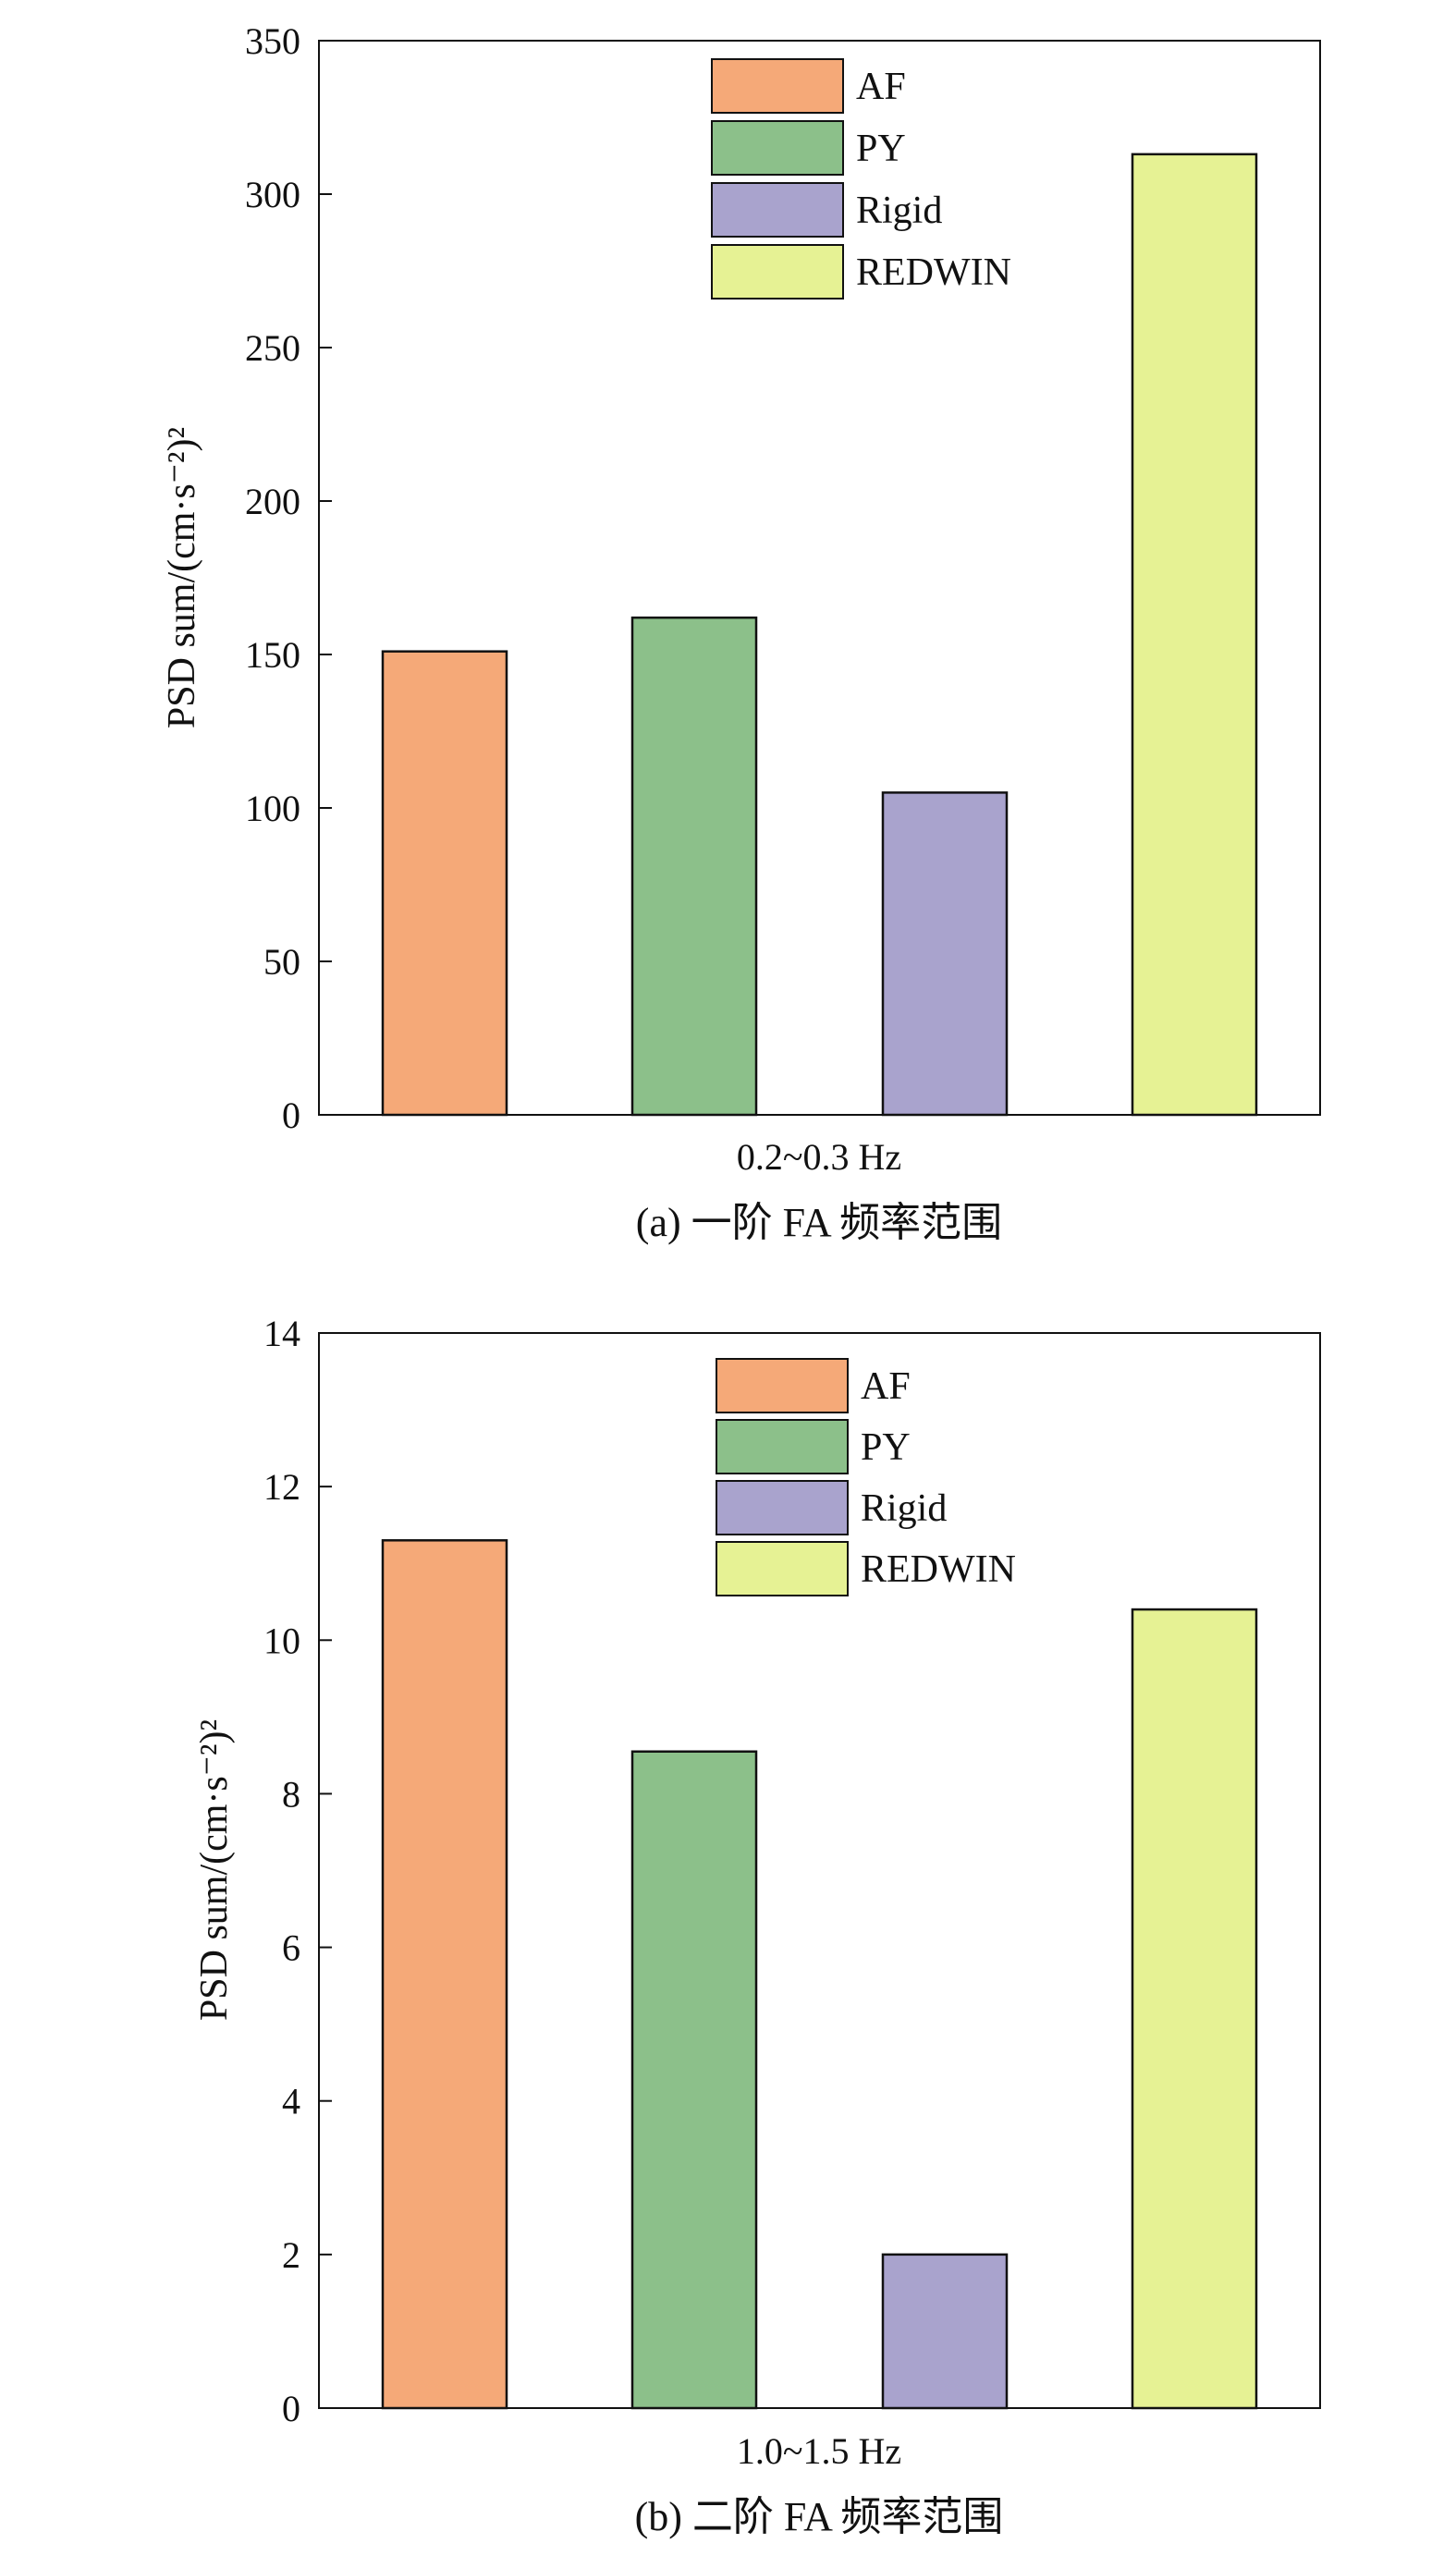 The image size is (1456, 2556). Describe the element at coordinates (782, 1507) in the screenshot. I see `legend-b-swatch-rigid` at that location.